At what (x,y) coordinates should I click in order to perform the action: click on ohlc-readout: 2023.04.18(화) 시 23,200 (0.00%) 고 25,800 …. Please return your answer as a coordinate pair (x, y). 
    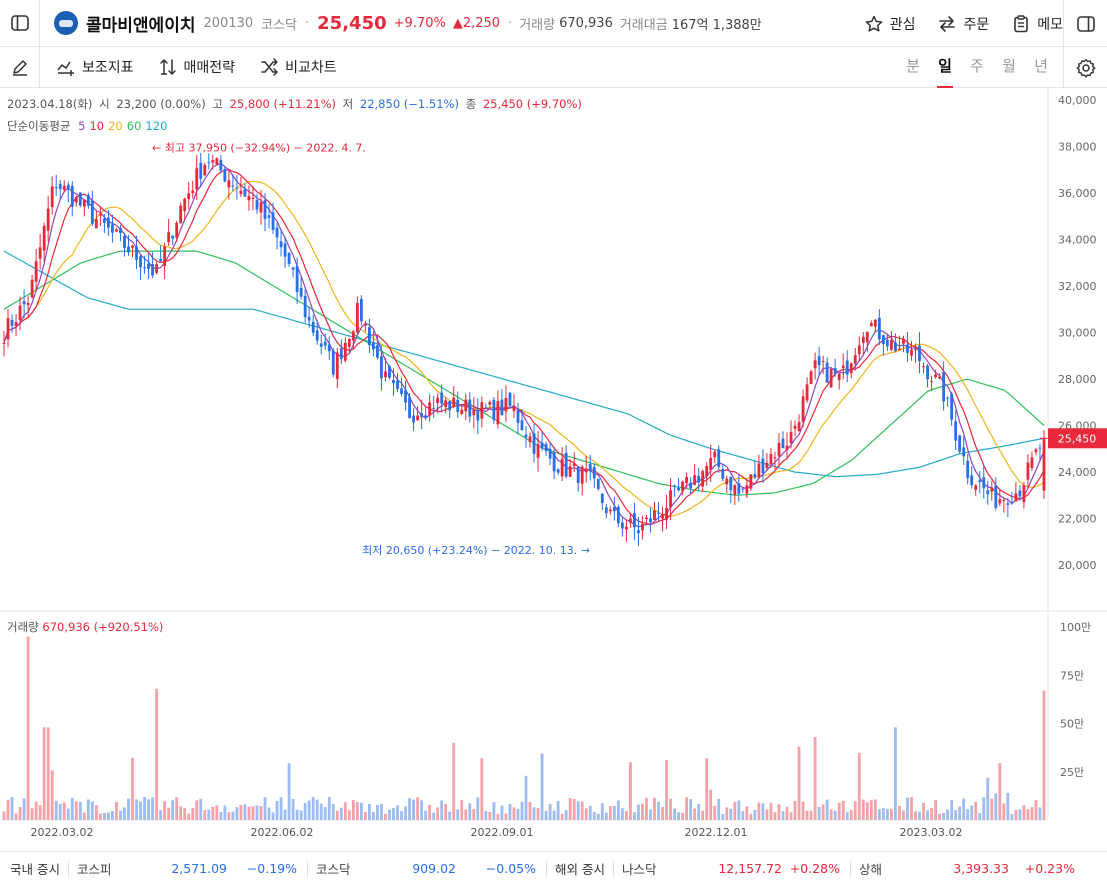
    Looking at the image, I should click on (296, 104).